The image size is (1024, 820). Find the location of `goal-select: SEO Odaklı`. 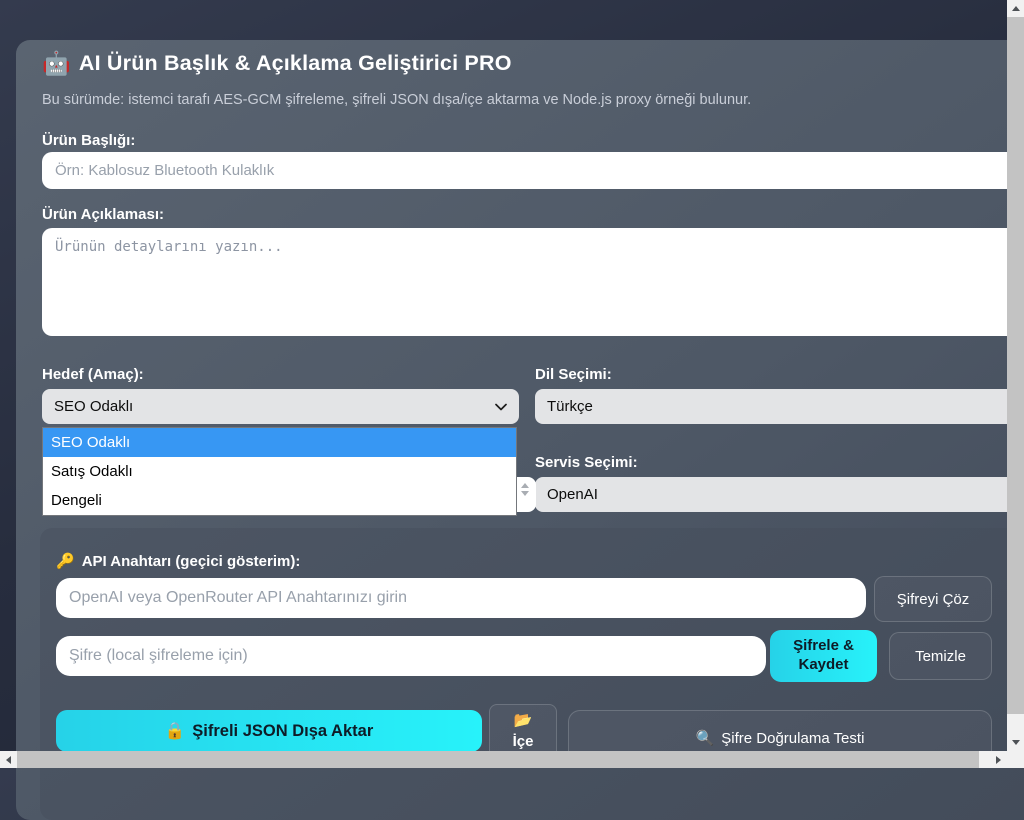

goal-select: SEO Odaklı is located at coordinates (280, 406).